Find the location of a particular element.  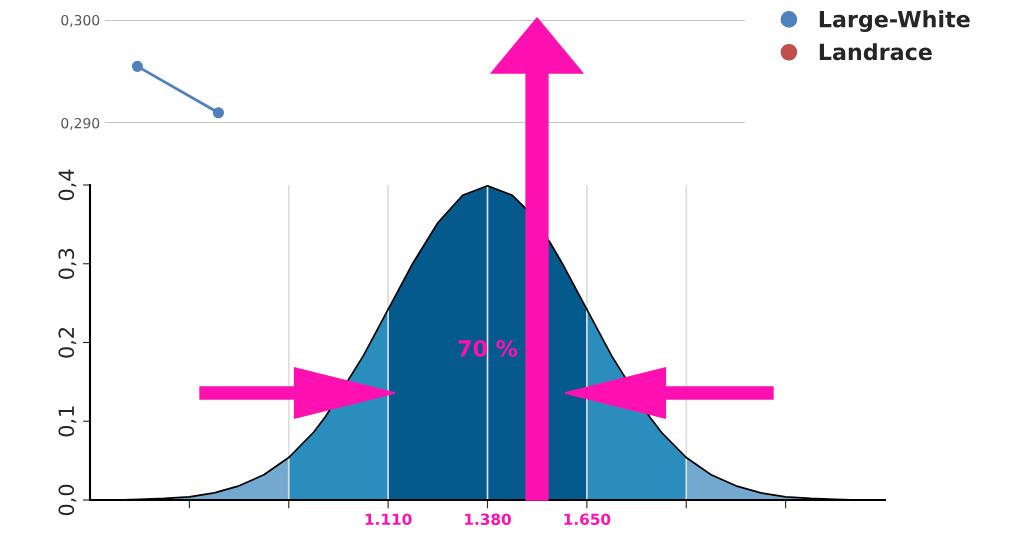

y-tick-label: 0,300 is located at coordinates (80, 20).